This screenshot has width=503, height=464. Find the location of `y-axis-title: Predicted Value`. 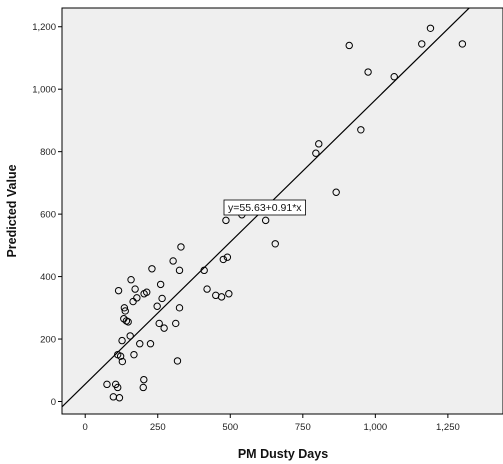

y-axis-title: Predicted Value is located at coordinates (12, 210).